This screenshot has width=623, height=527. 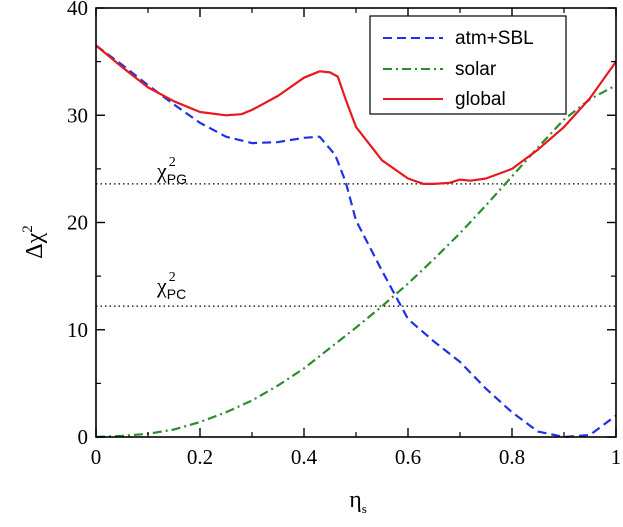 What do you see at coordinates (161, 170) in the screenshot?
I see `chi2-pg-main: χ` at bounding box center [161, 170].